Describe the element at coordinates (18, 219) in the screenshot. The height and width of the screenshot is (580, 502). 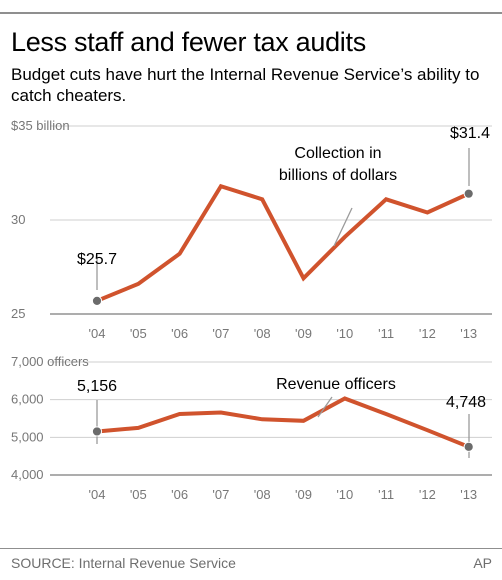
I see `y-tick-label: 30` at that location.